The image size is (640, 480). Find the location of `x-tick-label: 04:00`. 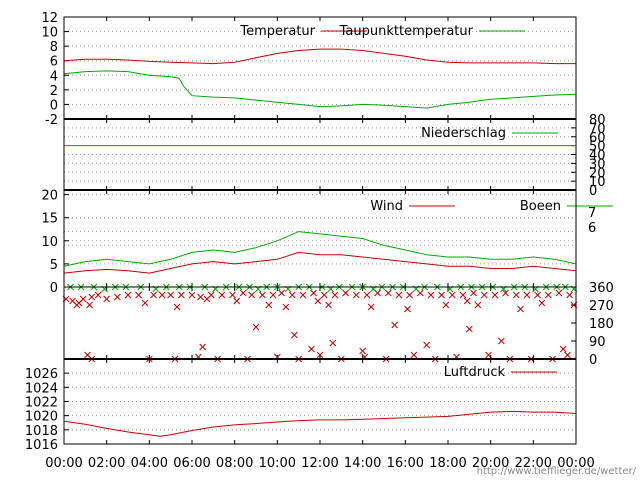

x-tick-label: 04:00 is located at coordinates (149, 463).